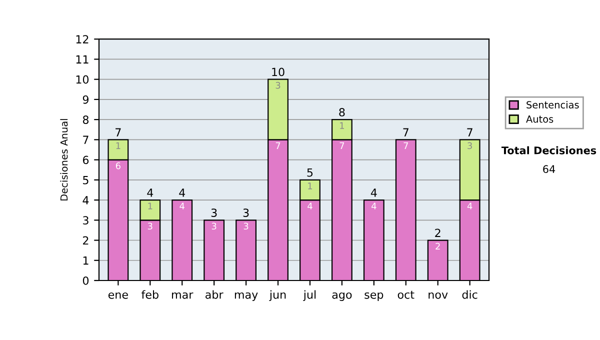 The image size is (600, 340). I want to click on y-tick-label: 3, so click(85, 220).